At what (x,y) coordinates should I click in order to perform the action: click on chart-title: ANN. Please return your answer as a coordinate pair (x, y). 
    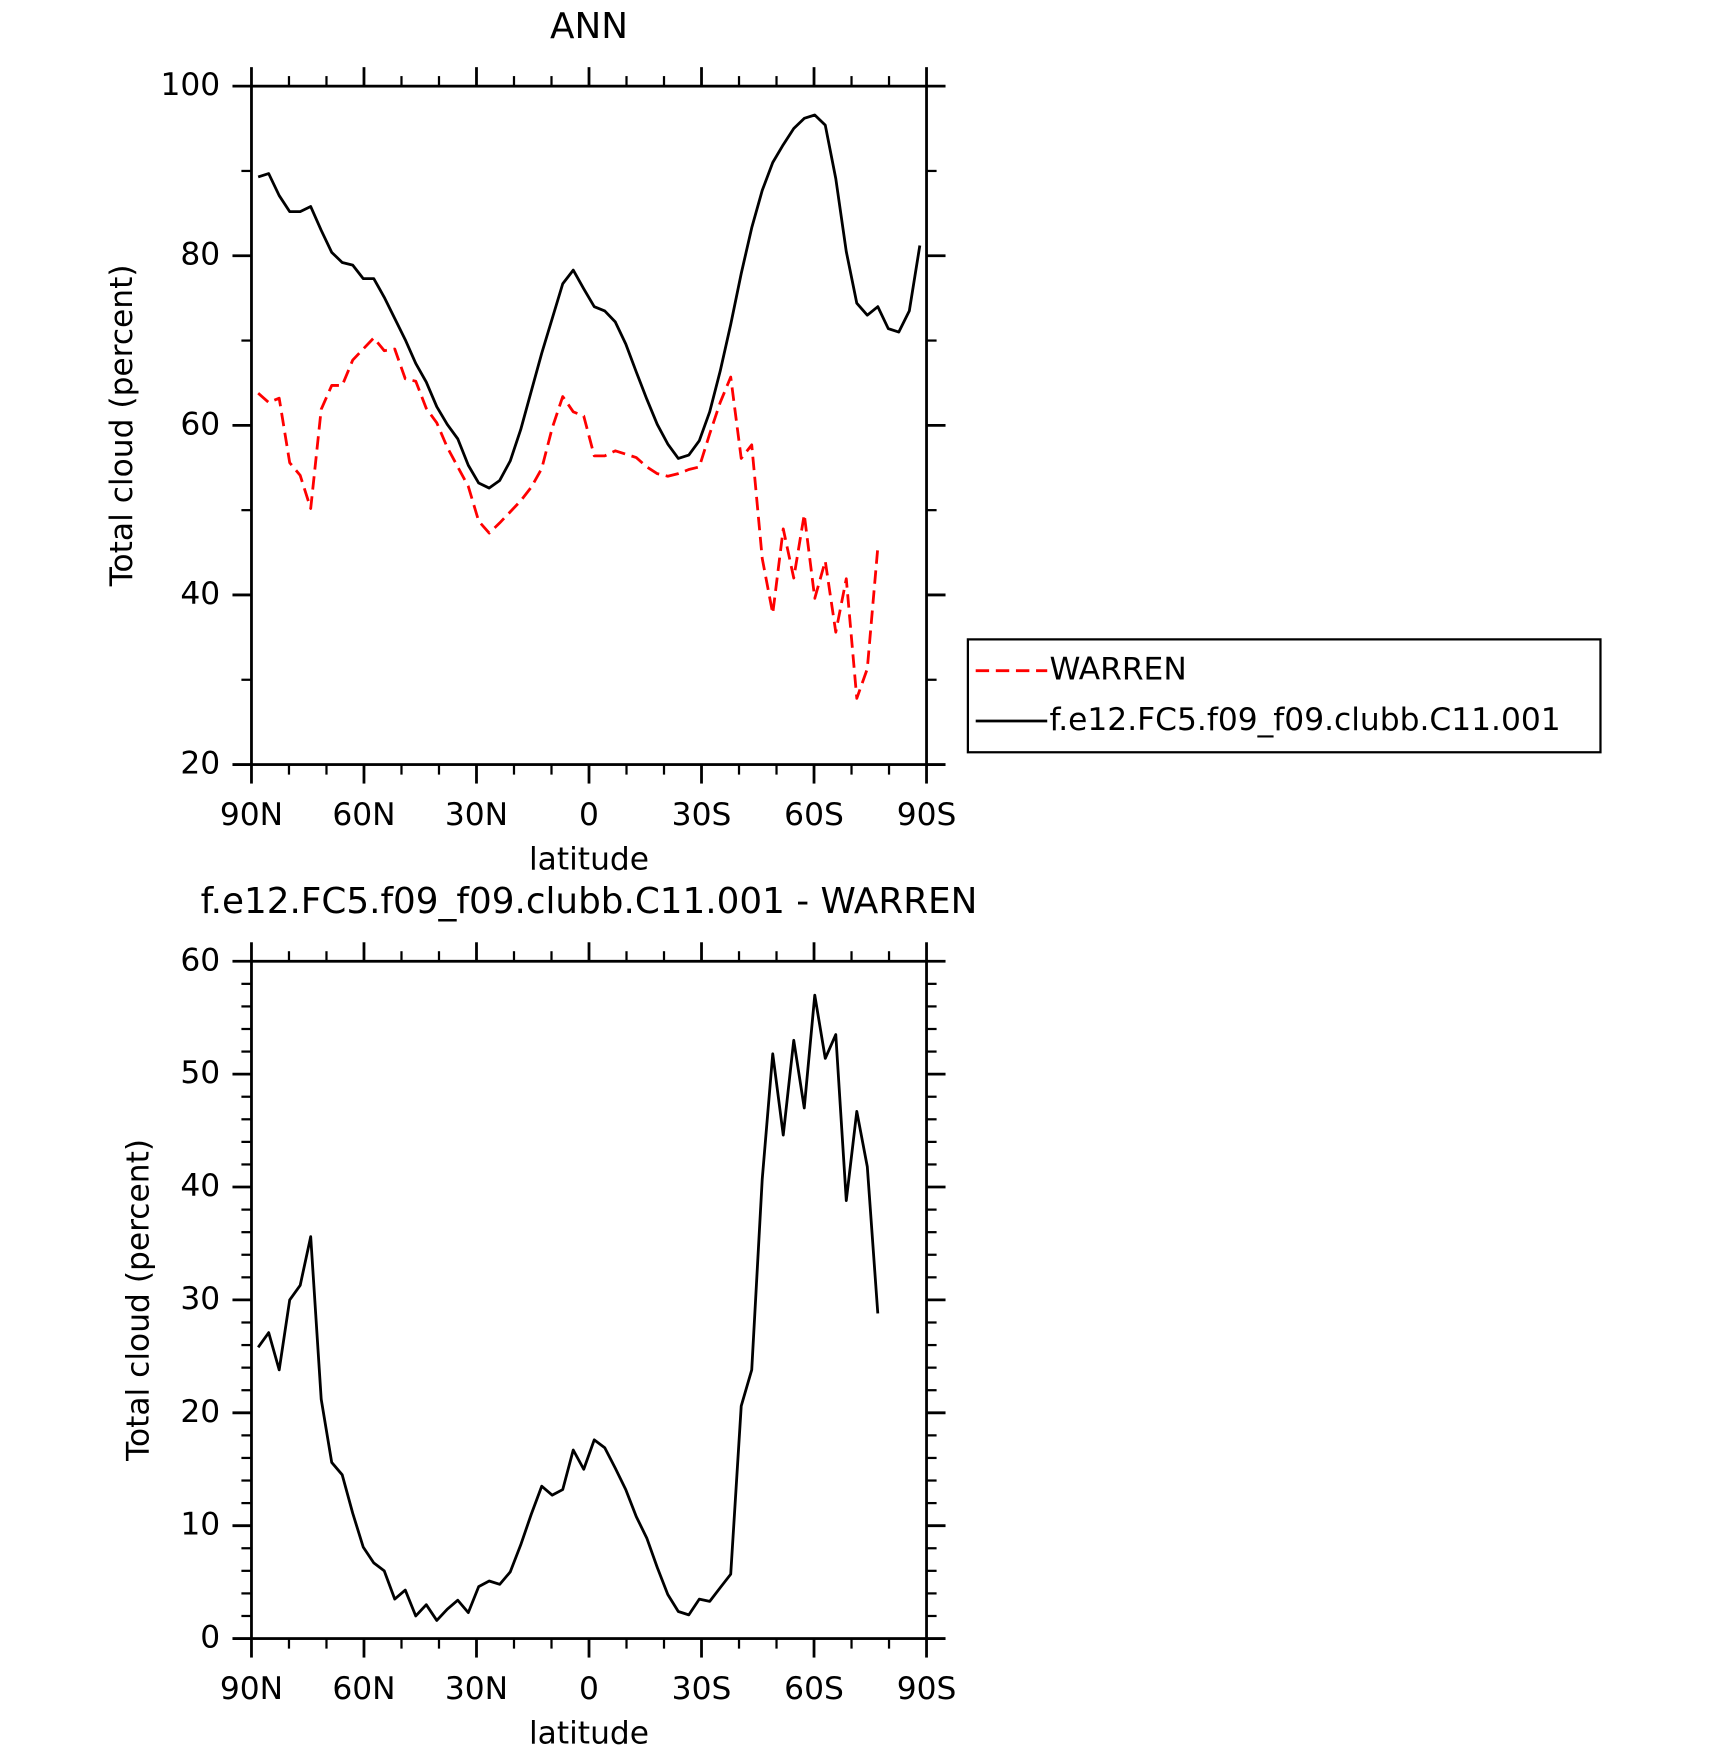
    Looking at the image, I should click on (589, 26).